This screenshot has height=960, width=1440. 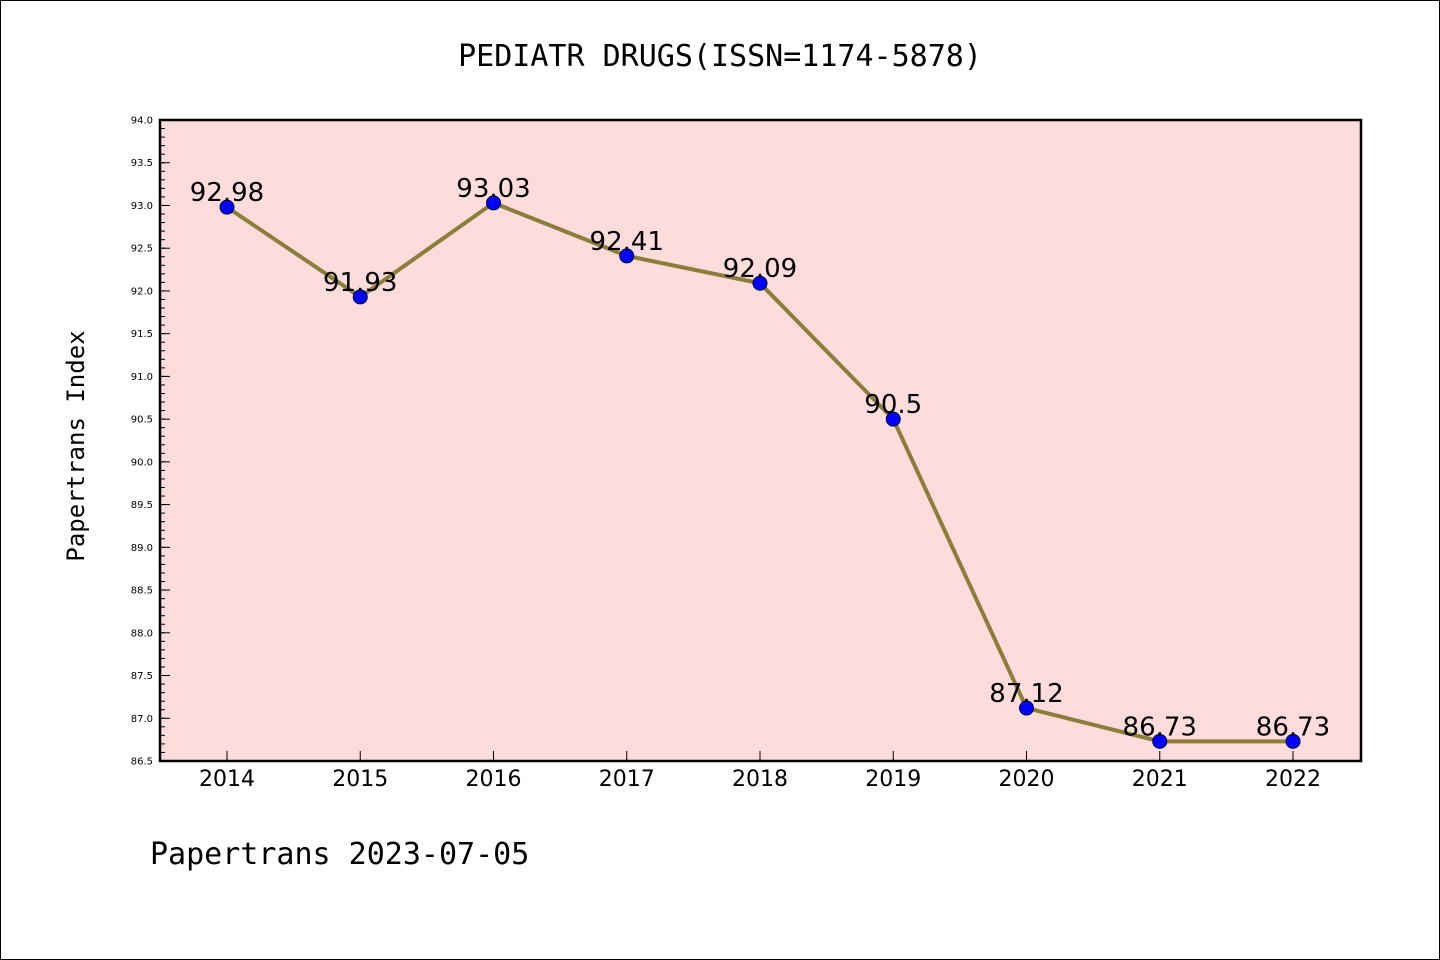 What do you see at coordinates (142, 377) in the screenshot?
I see `y-tick-label: 91.0` at bounding box center [142, 377].